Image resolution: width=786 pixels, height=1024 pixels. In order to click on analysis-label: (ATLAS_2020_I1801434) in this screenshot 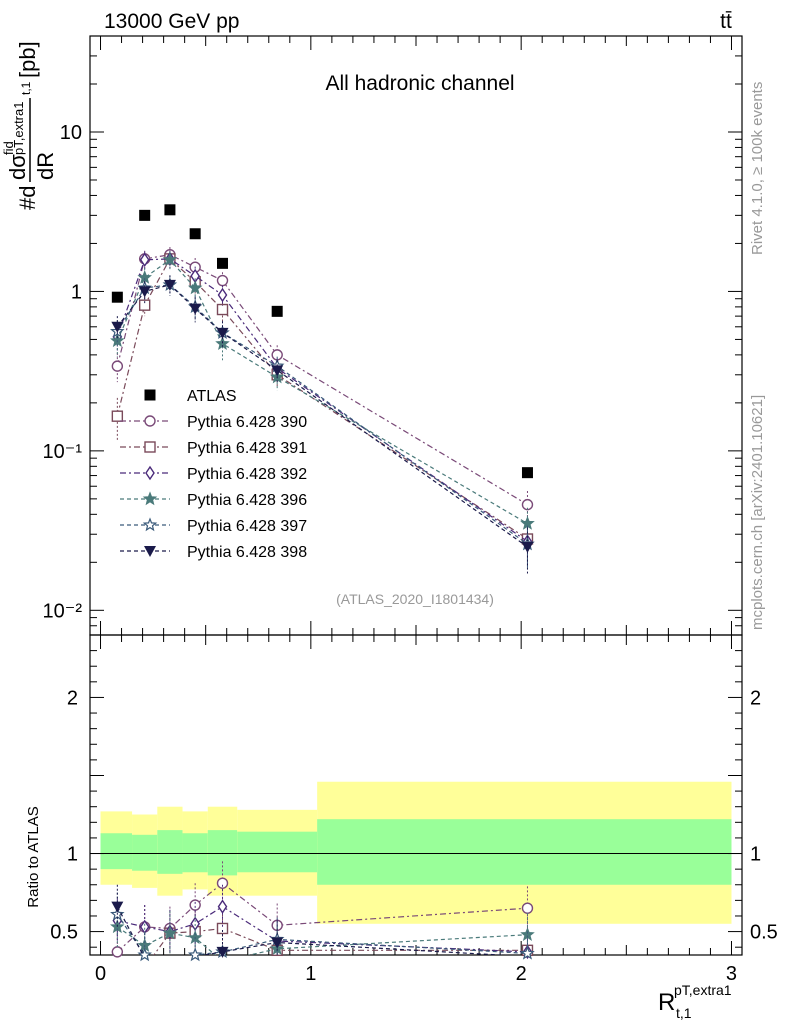, I will do `click(415, 599)`.